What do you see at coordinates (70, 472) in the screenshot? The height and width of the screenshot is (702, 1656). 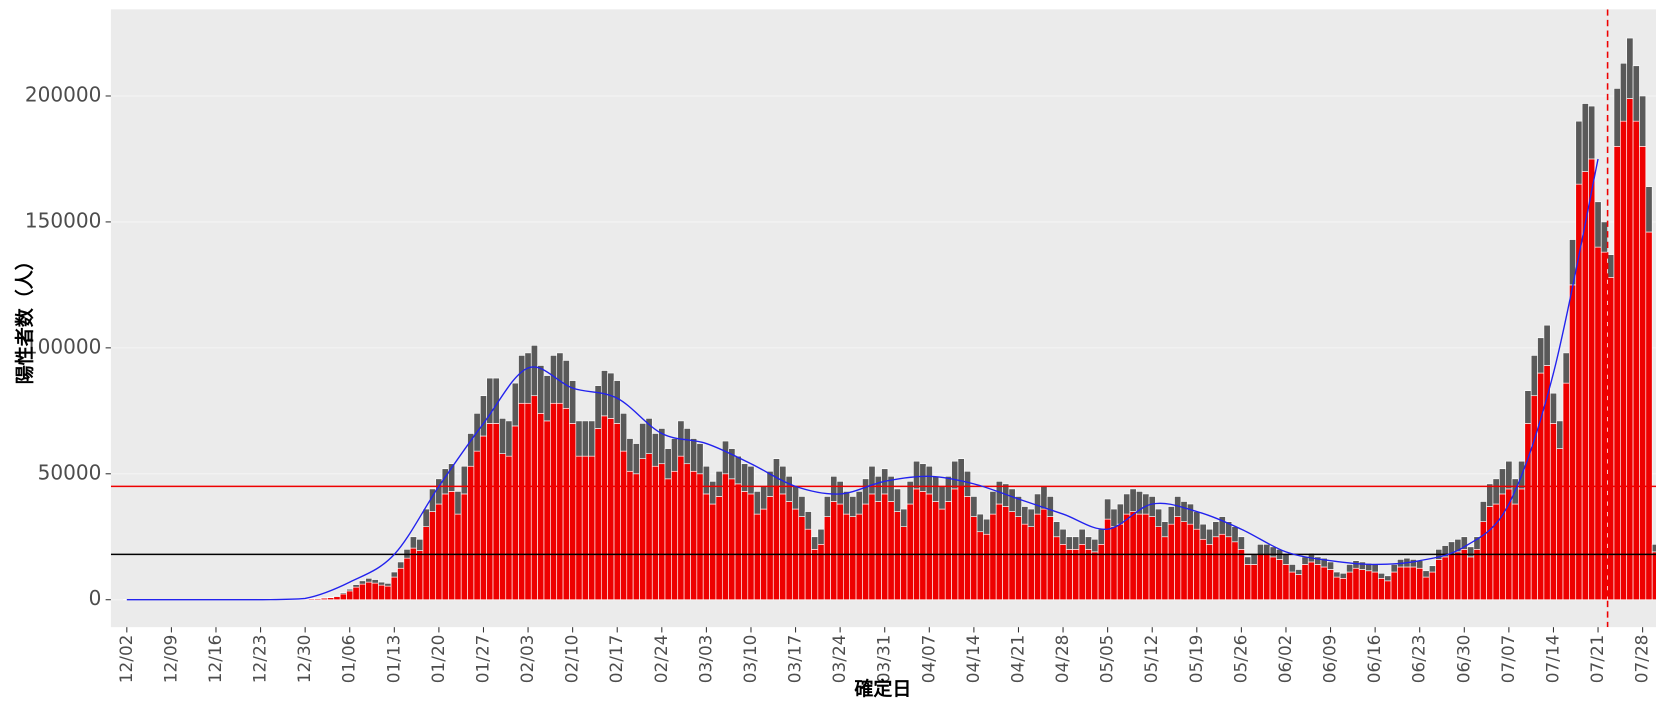 I see `y-tick-label: 50000` at bounding box center [70, 472].